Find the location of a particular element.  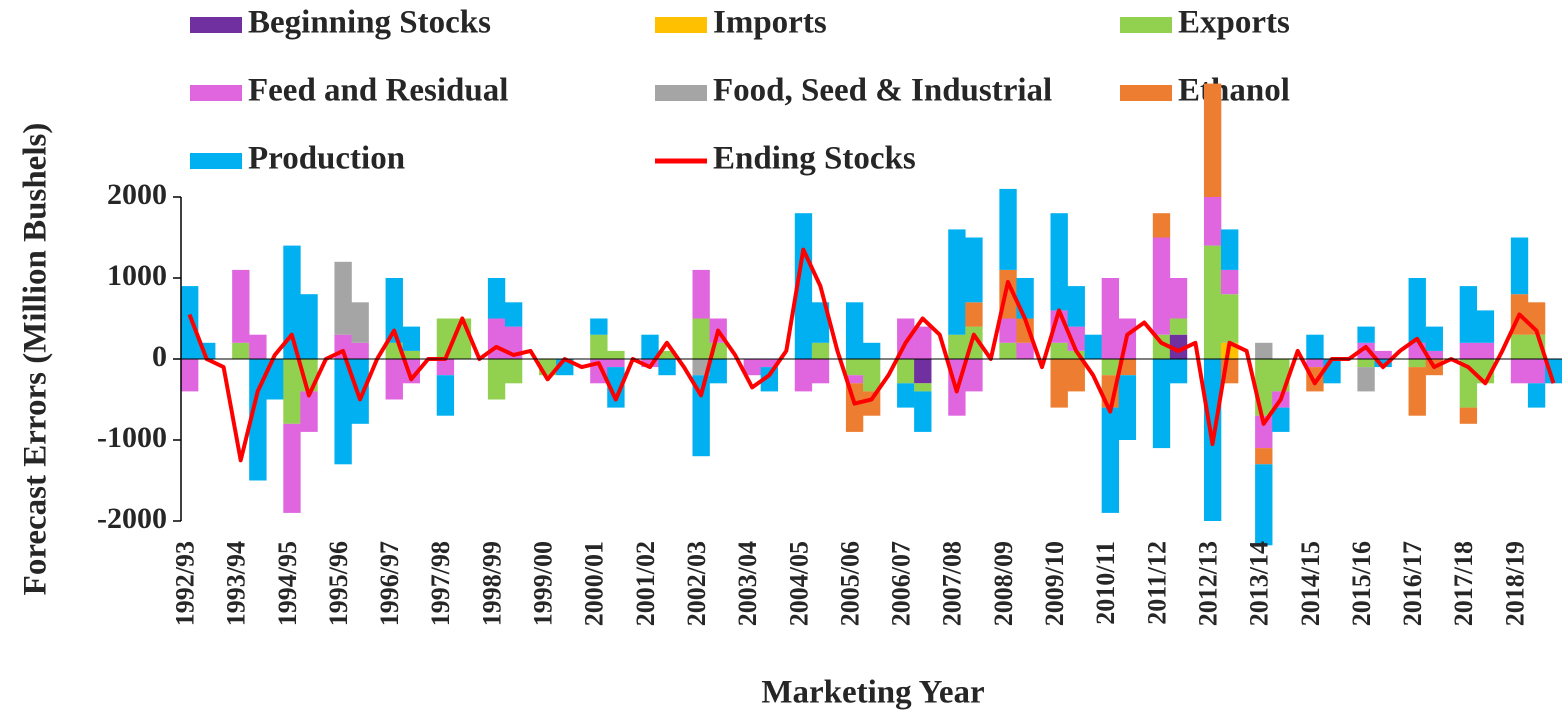

x-tick-label: 1996/97 is located at coordinates (389, 583).